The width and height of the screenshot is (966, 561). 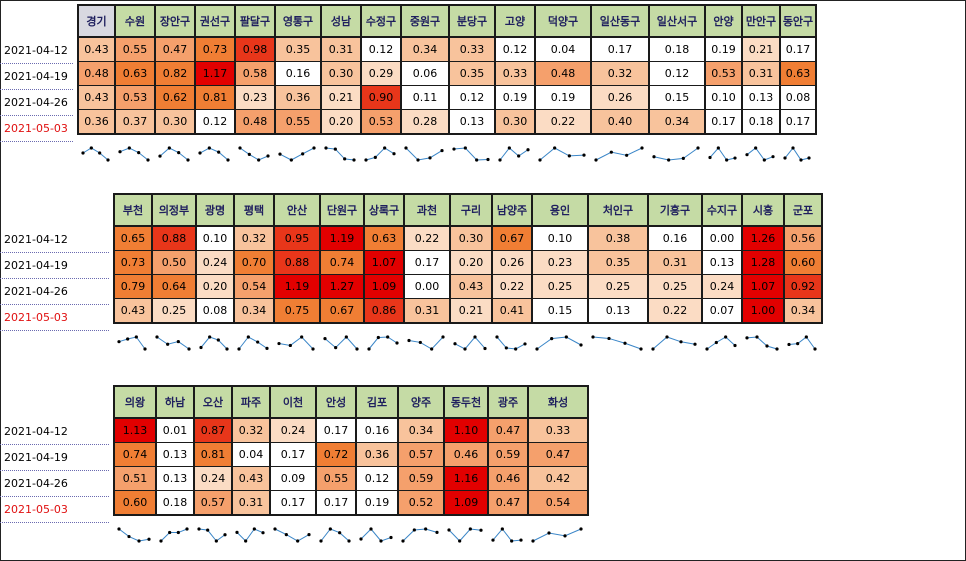 I want to click on heatmap-cell: 0.50, so click(x=174, y=262).